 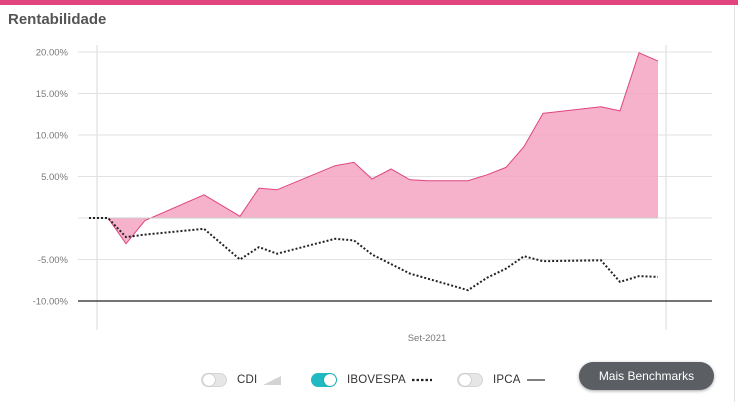 What do you see at coordinates (247, 380) in the screenshot?
I see `legend-label-cdi: CDI` at bounding box center [247, 380].